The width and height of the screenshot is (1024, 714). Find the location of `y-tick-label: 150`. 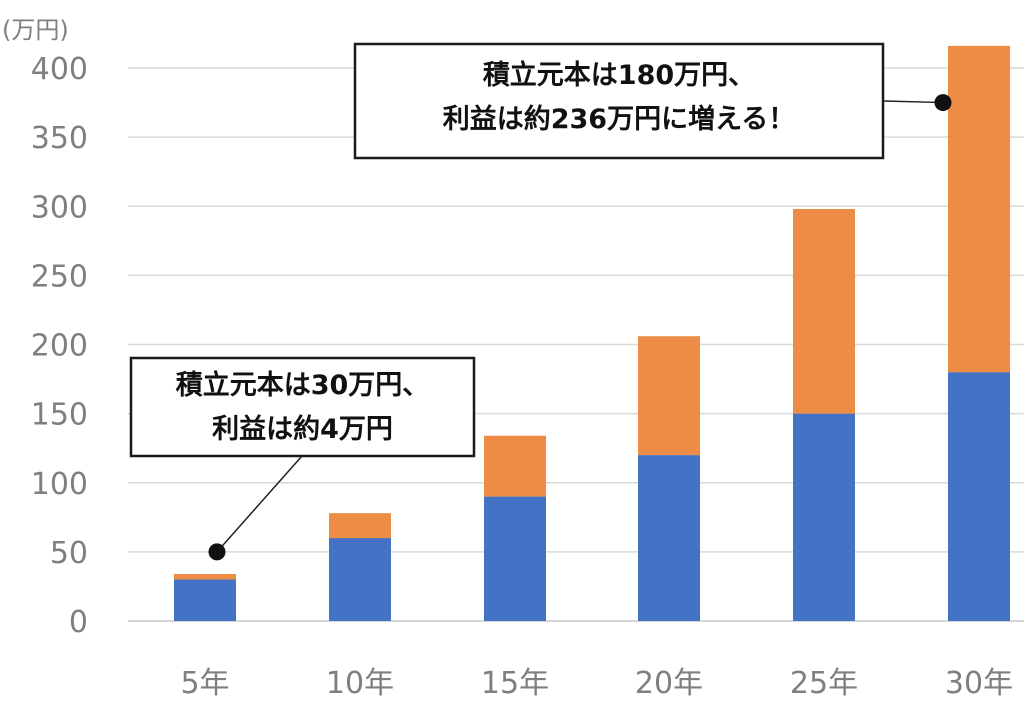

y-tick-label: 150 is located at coordinates (59, 415).